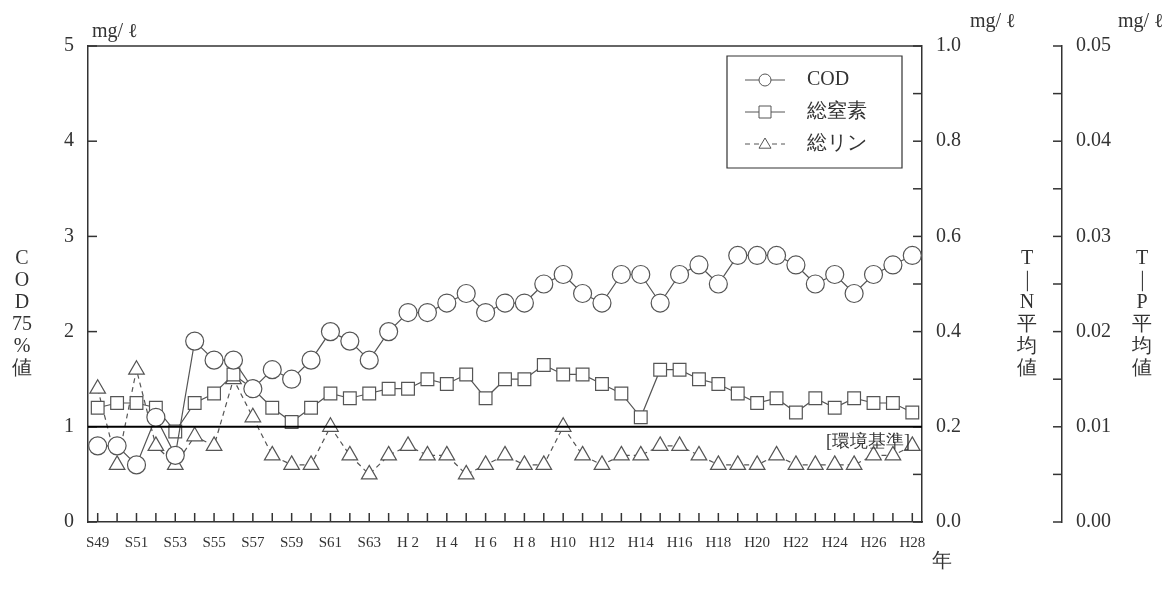 The image size is (1170, 590). I want to click on x-tick-label: H24, so click(835, 541).